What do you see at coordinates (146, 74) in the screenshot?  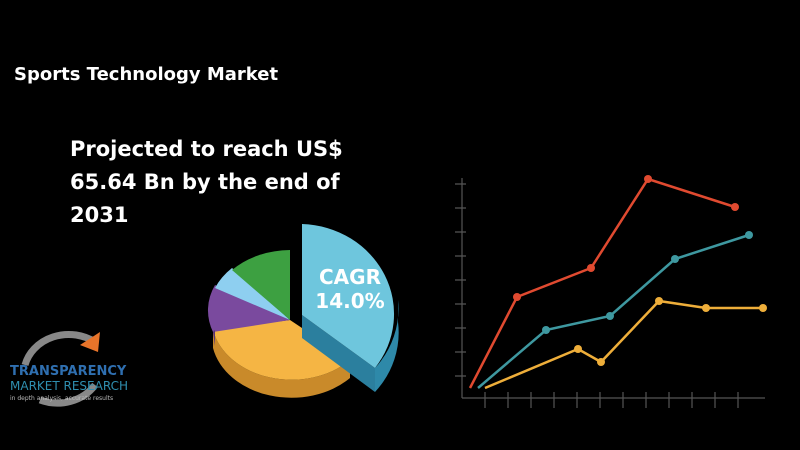 I see `title: Sports Technology Market` at bounding box center [146, 74].